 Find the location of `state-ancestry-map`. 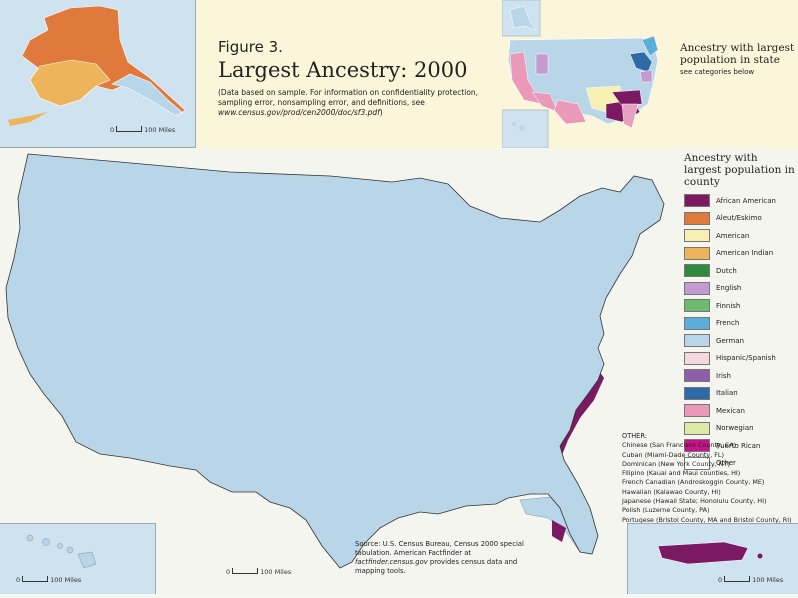

state-ancestry-map is located at coordinates (580, 74).